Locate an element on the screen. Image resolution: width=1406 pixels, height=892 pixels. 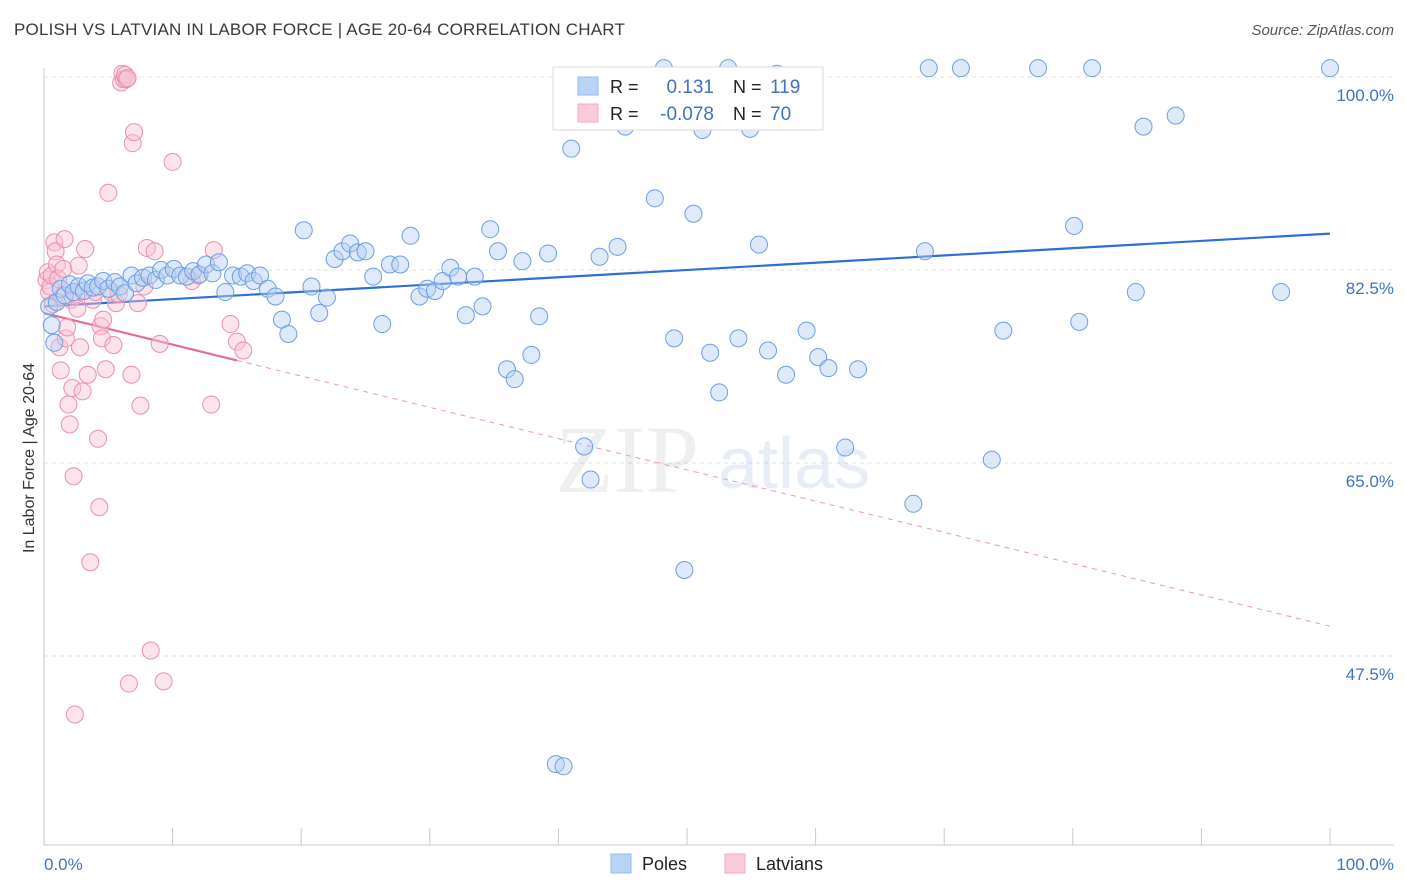
y-axis-label: In Labor Force | Age 20-64 is located at coordinates (29, 458).